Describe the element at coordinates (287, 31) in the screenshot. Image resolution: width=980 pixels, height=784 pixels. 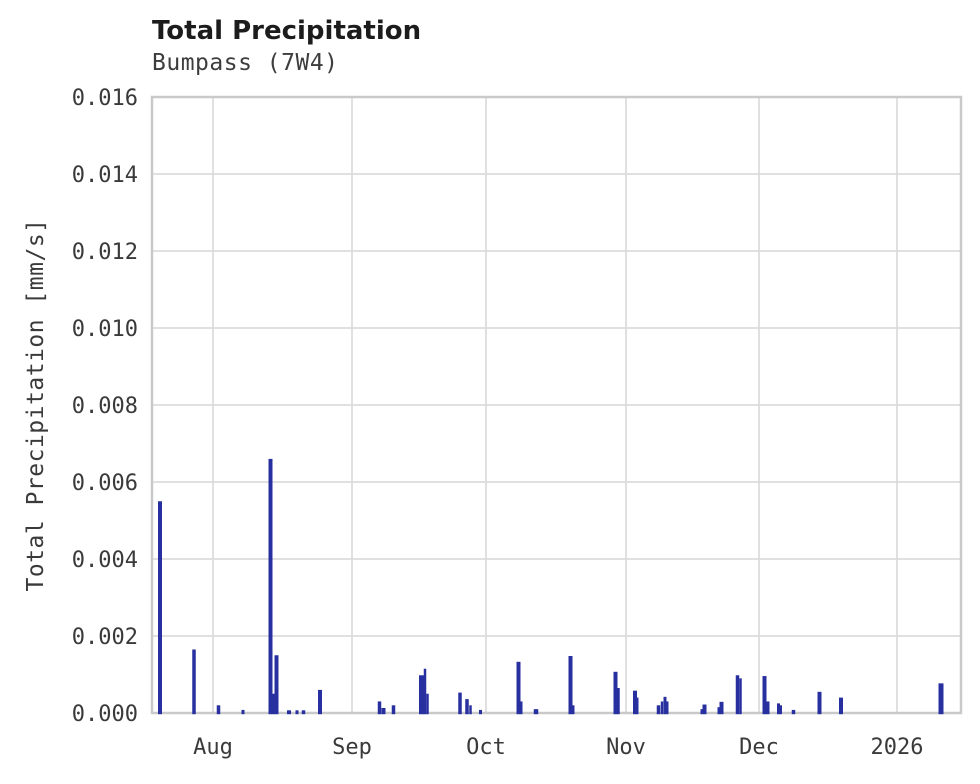
I see `chart-title: Total Precipitation` at that location.